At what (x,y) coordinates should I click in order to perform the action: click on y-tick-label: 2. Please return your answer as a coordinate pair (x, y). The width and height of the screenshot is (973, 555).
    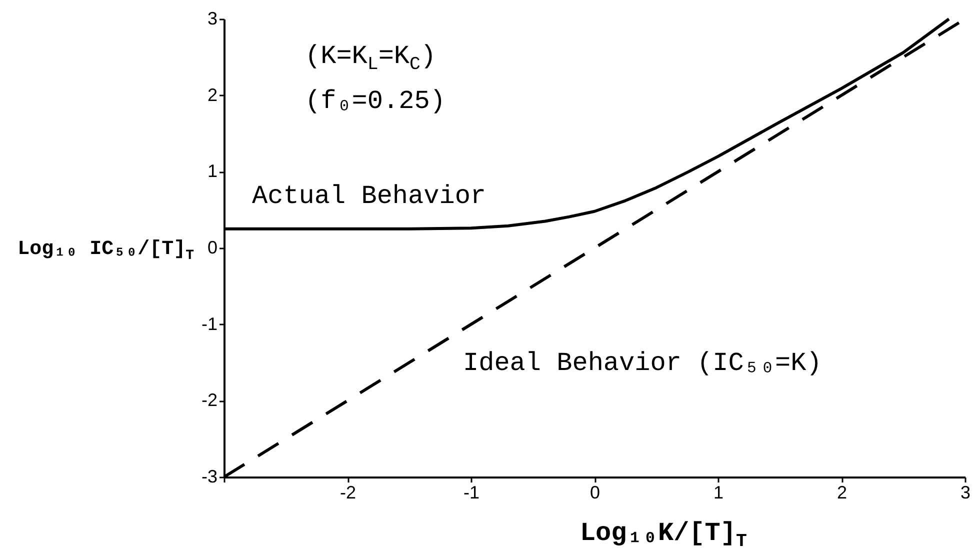
    Looking at the image, I should click on (212, 94).